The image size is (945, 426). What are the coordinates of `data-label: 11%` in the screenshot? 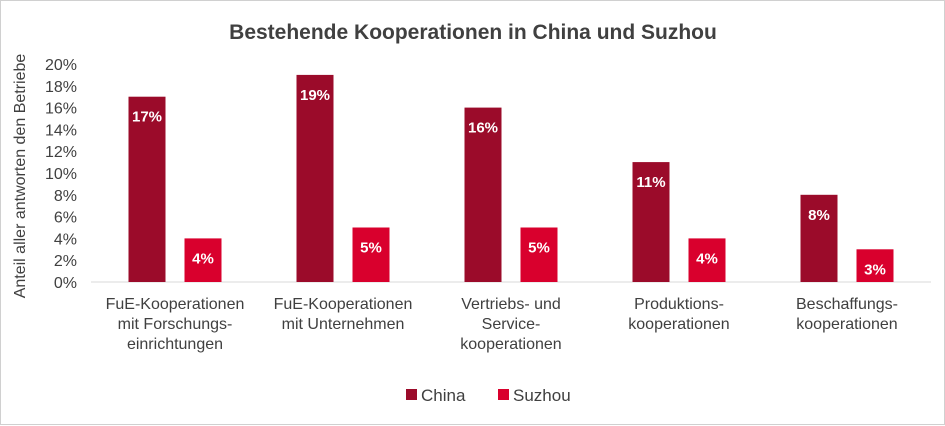 It's located at (650, 182).